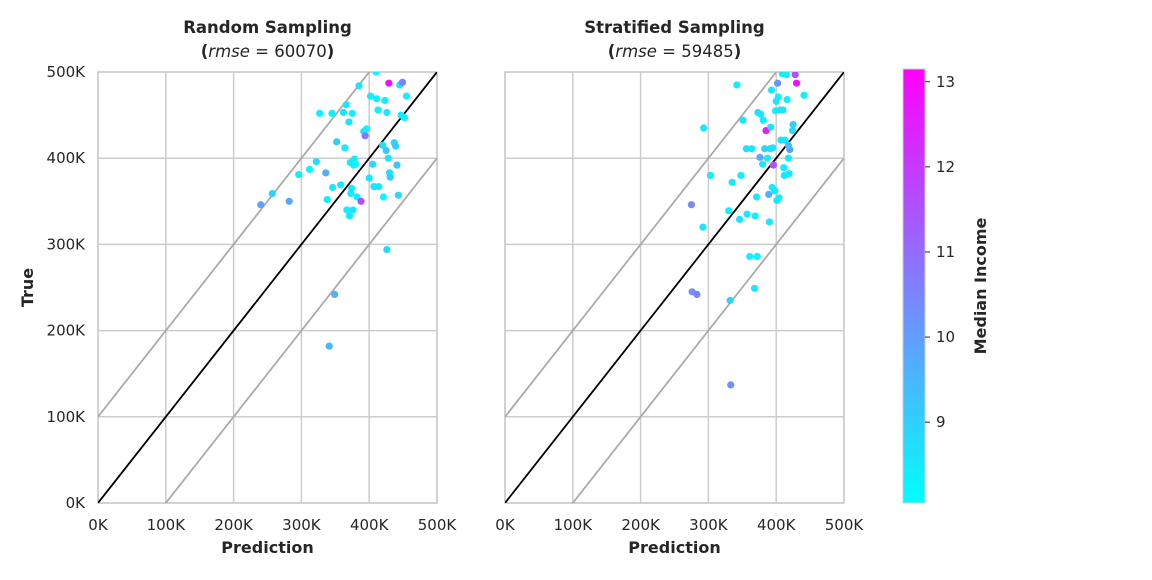 The width and height of the screenshot is (1152, 580). I want to click on random-sampling-title: Random Sampling, so click(267, 27).